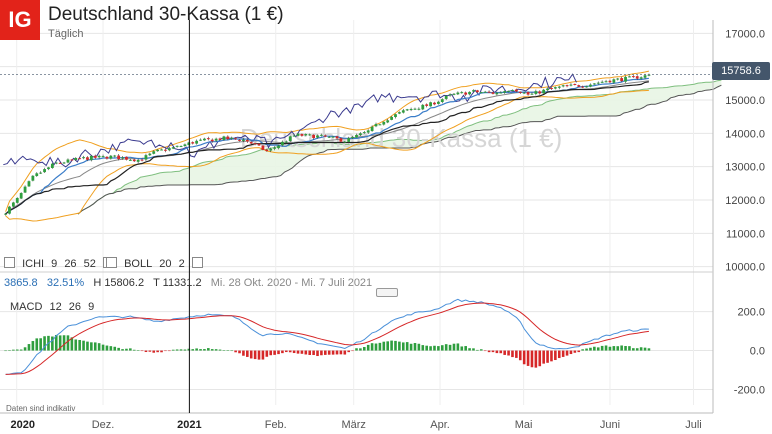 Image resolution: width=772 pixels, height=434 pixels. I want to click on time-tick-label: Feb., so click(276, 425).